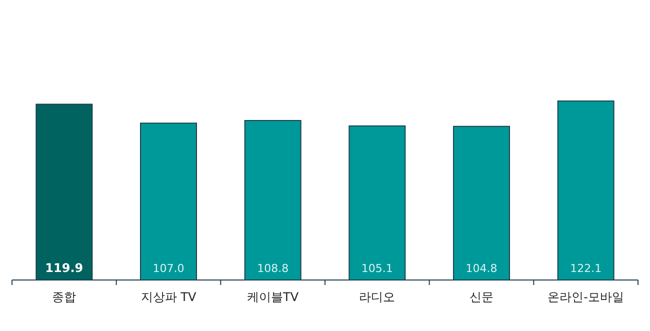  Describe the element at coordinates (482, 268) in the screenshot. I see `data-label: 104.8` at that location.